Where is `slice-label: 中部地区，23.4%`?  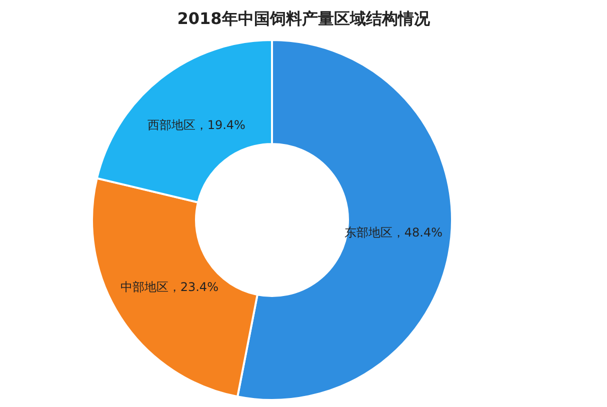 slice-label: 中部地区，23.4% is located at coordinates (169, 287).